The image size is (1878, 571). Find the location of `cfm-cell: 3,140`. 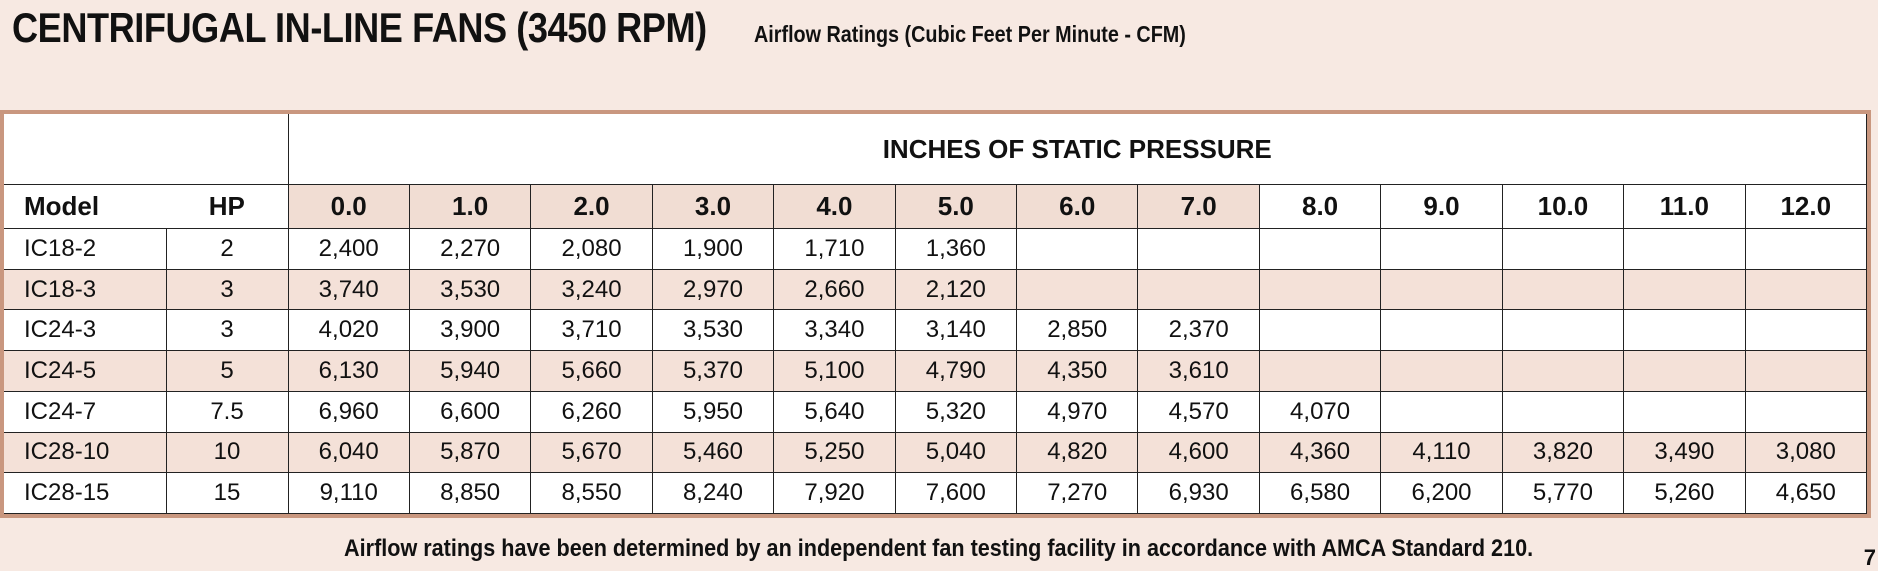

cfm-cell: 3,140 is located at coordinates (956, 330).